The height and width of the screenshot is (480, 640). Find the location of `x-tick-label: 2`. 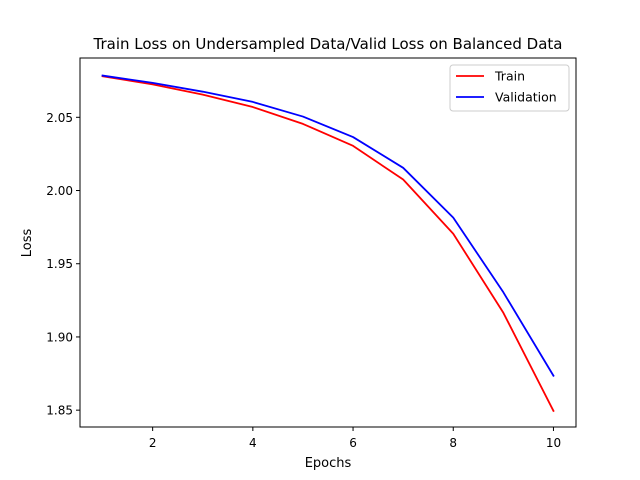

x-tick-label: 2 is located at coordinates (153, 443).